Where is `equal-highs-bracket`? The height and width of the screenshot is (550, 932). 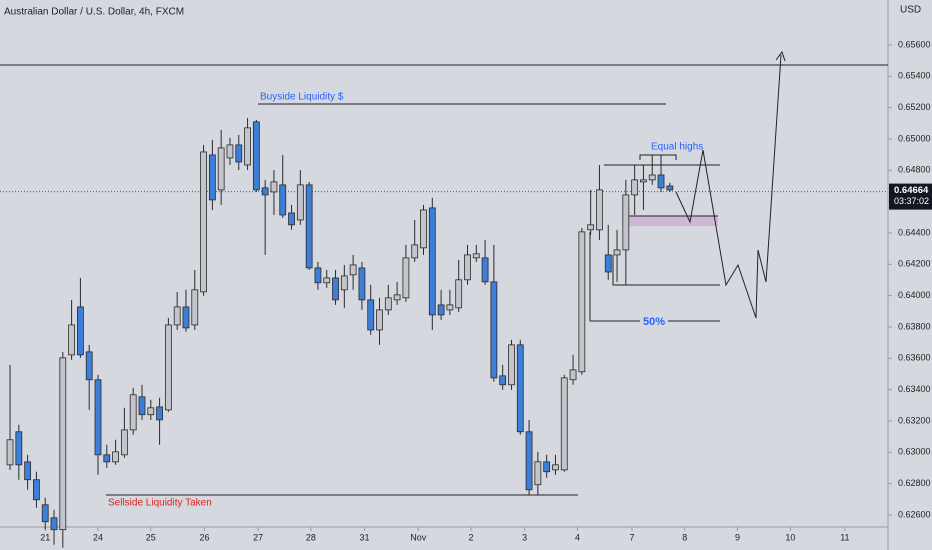 equal-highs-bracket is located at coordinates (658, 157).